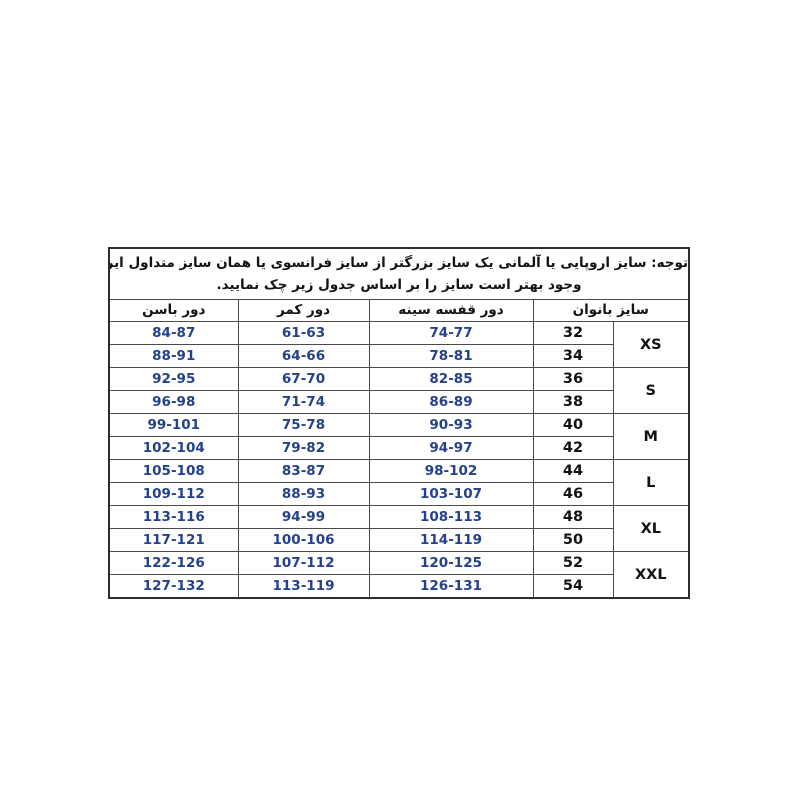 The width and height of the screenshot is (800, 800). Describe the element at coordinates (303, 448) in the screenshot. I see `waist-range: 79-82` at that location.